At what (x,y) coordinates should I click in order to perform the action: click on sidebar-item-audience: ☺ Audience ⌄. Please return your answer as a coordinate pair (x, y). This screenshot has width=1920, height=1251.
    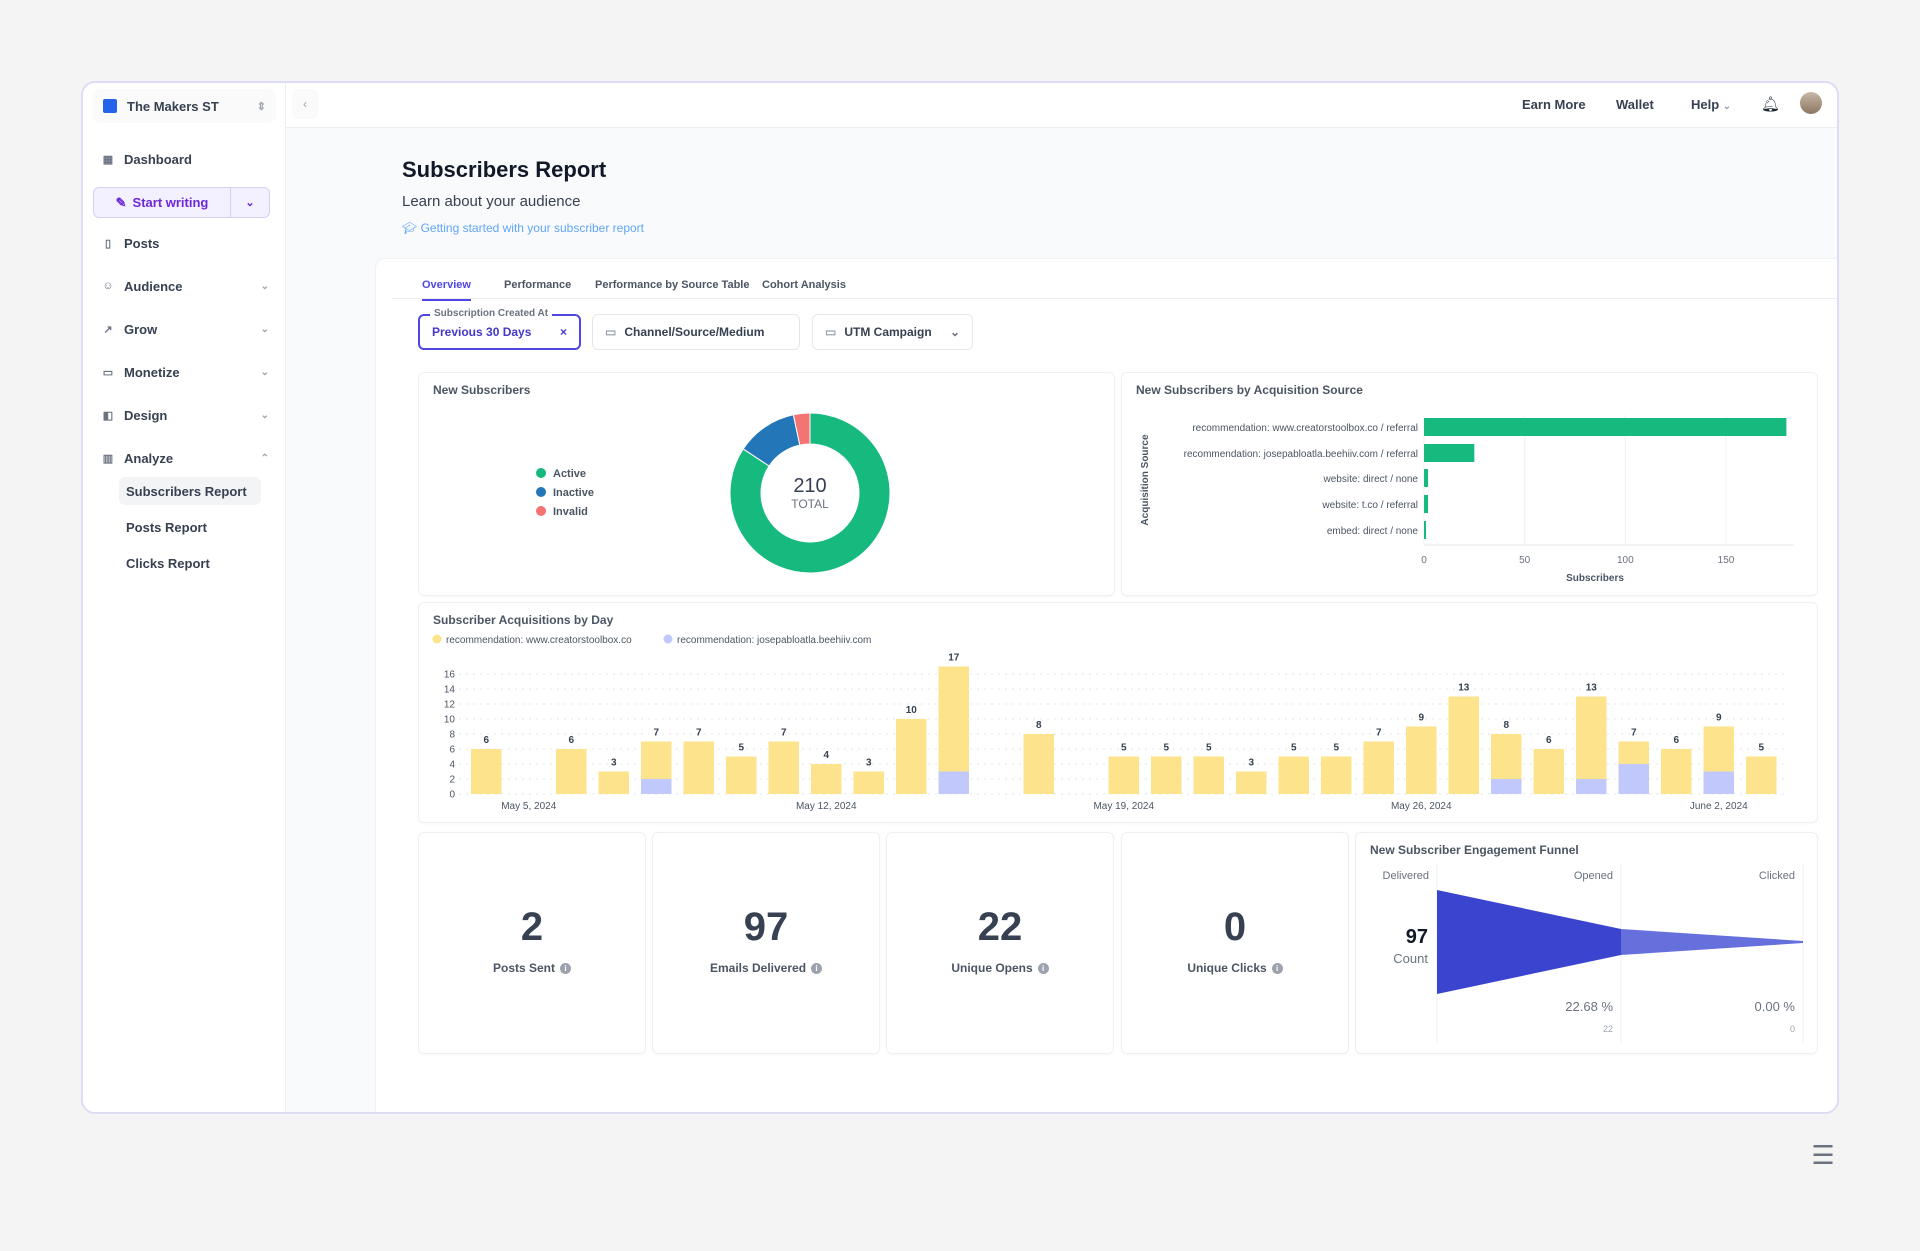
    Looking at the image, I should click on (185, 286).